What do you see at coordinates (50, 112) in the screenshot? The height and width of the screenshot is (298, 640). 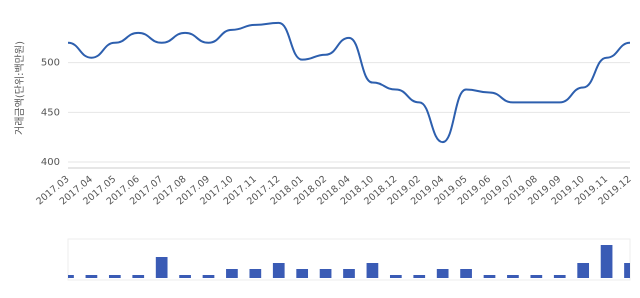 I see `y-tick-label: 450` at bounding box center [50, 112].